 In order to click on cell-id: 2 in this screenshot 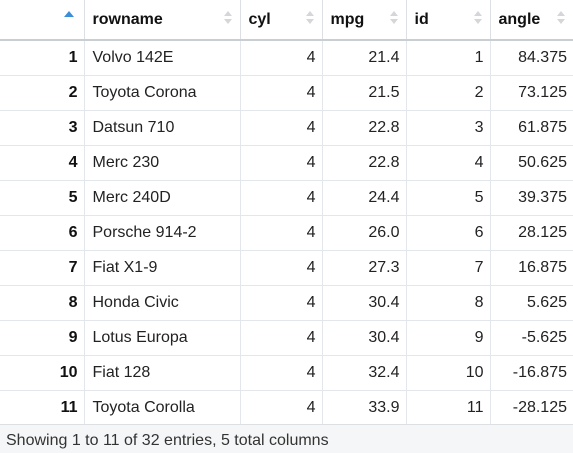, I will do `click(448, 93)`.